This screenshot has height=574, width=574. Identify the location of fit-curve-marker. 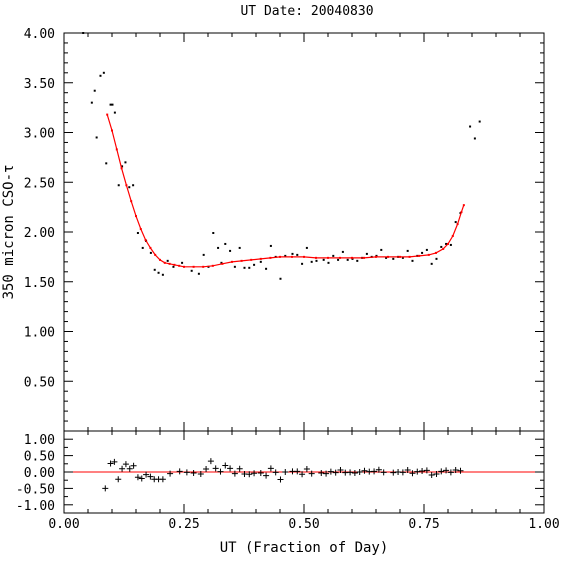
(107, 114).